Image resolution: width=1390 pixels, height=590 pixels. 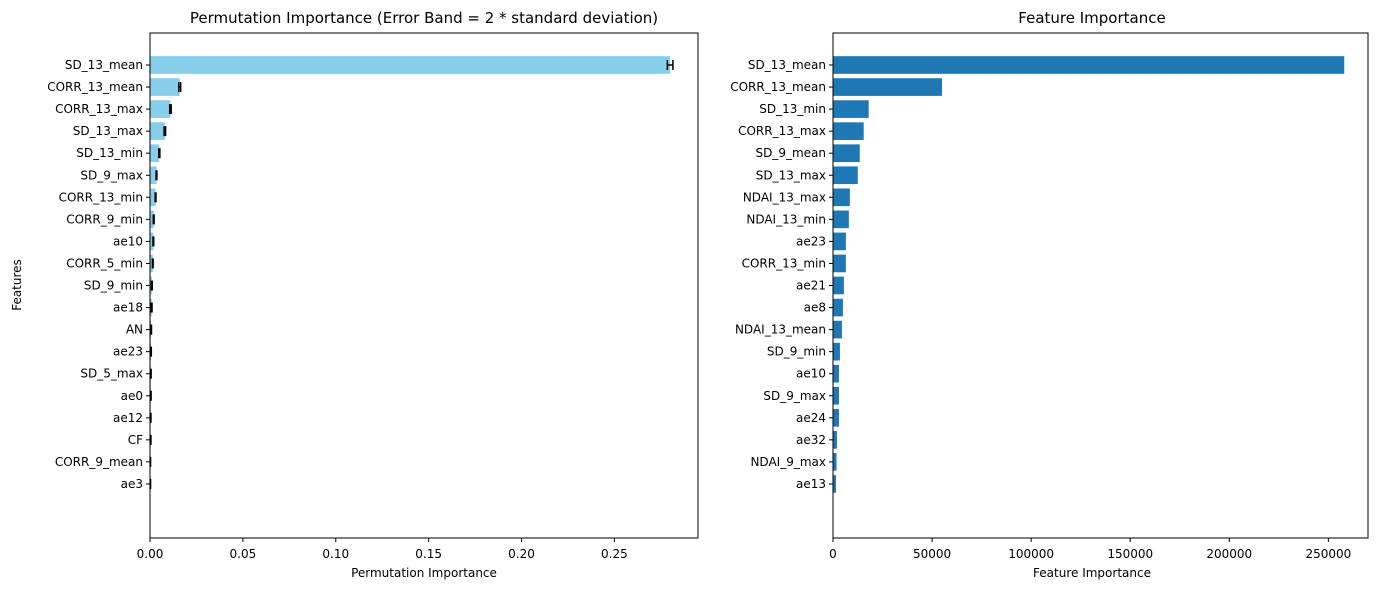 What do you see at coordinates (17, 285) in the screenshot?
I see `permutation-y-axis-label: Features` at bounding box center [17, 285].